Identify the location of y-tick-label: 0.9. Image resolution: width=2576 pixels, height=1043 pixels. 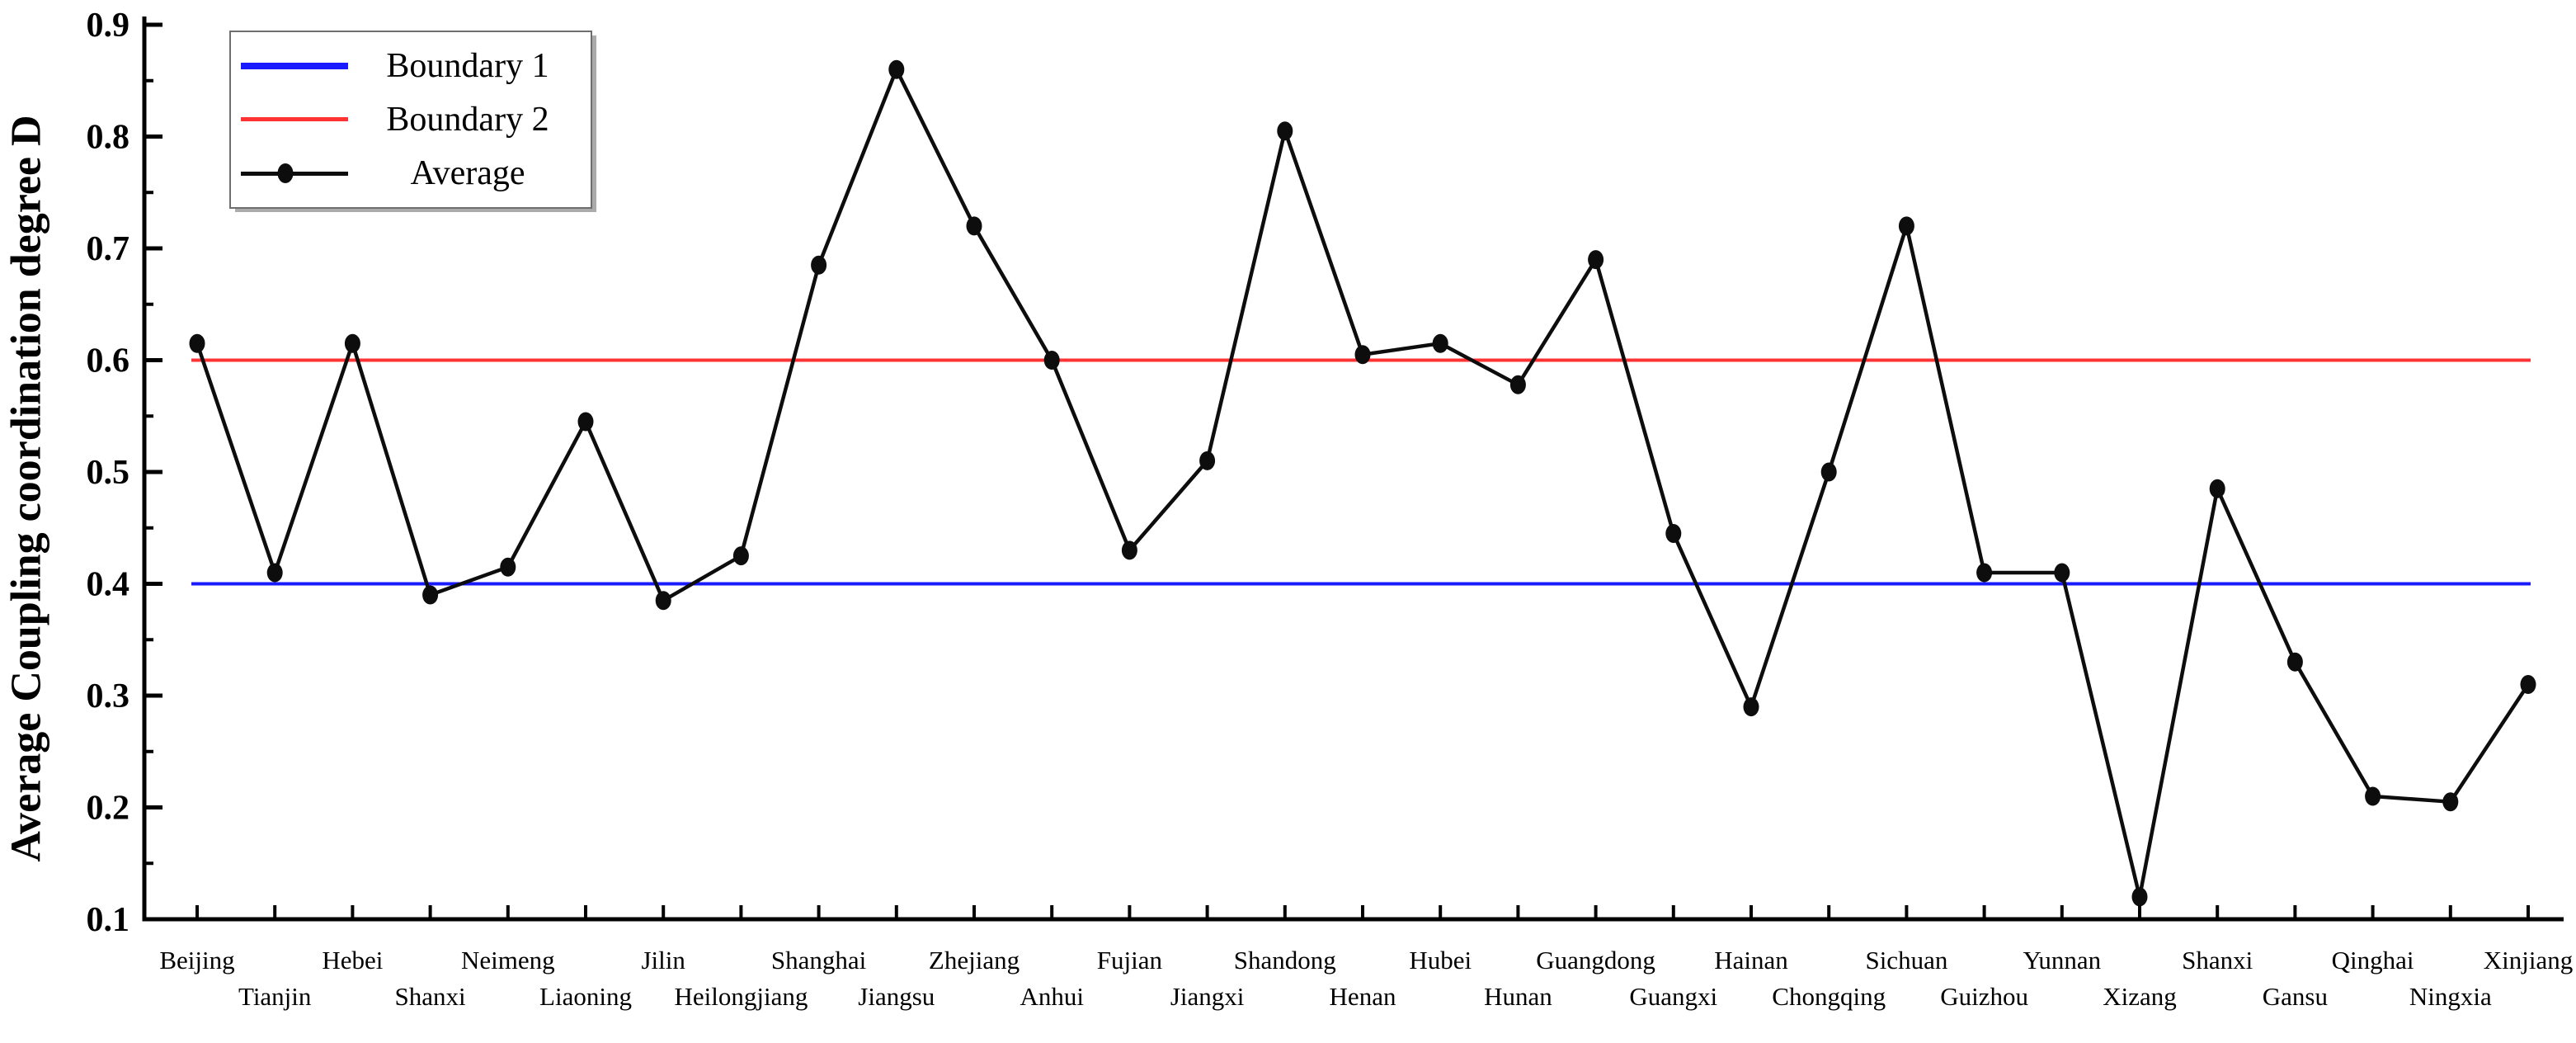
(109, 26).